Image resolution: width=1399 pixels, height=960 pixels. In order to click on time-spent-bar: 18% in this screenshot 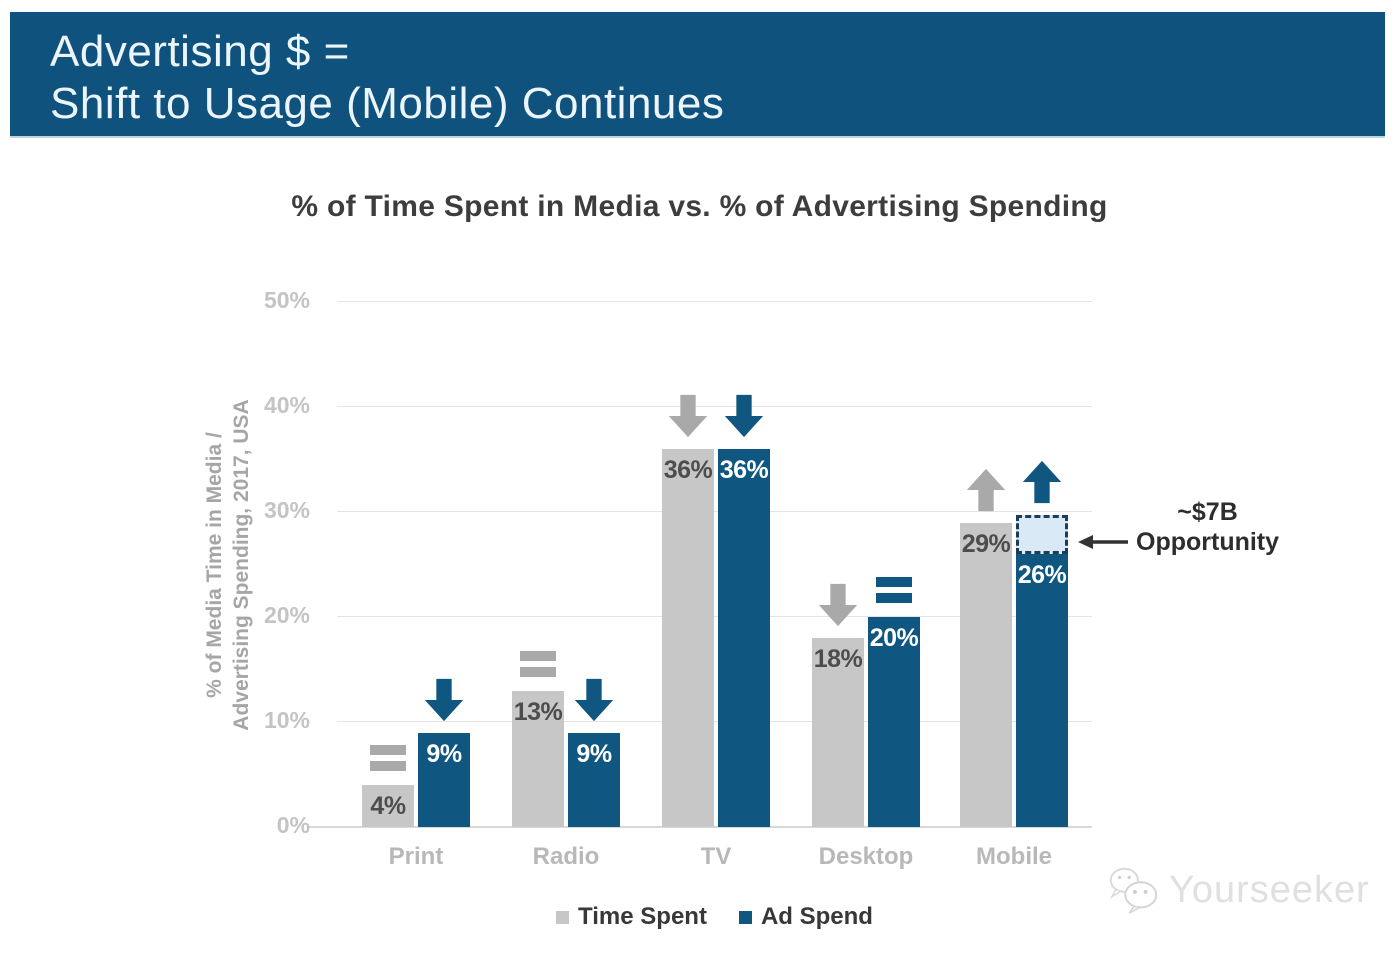, I will do `click(838, 705)`.